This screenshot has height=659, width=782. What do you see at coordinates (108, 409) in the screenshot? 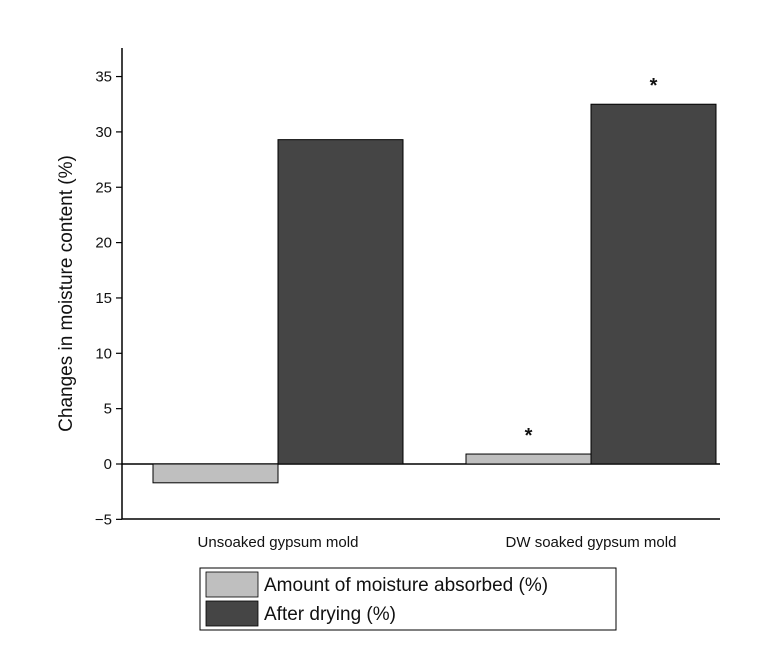
I see `y-tick-label: 5` at bounding box center [108, 409].